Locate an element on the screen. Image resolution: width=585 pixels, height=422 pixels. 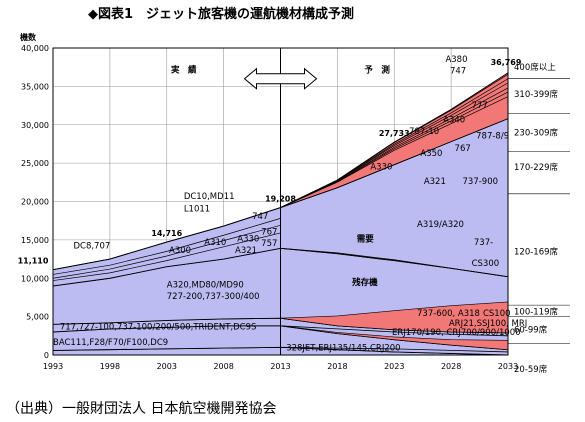
seat-class-label: 310-399席 is located at coordinates (536, 94).